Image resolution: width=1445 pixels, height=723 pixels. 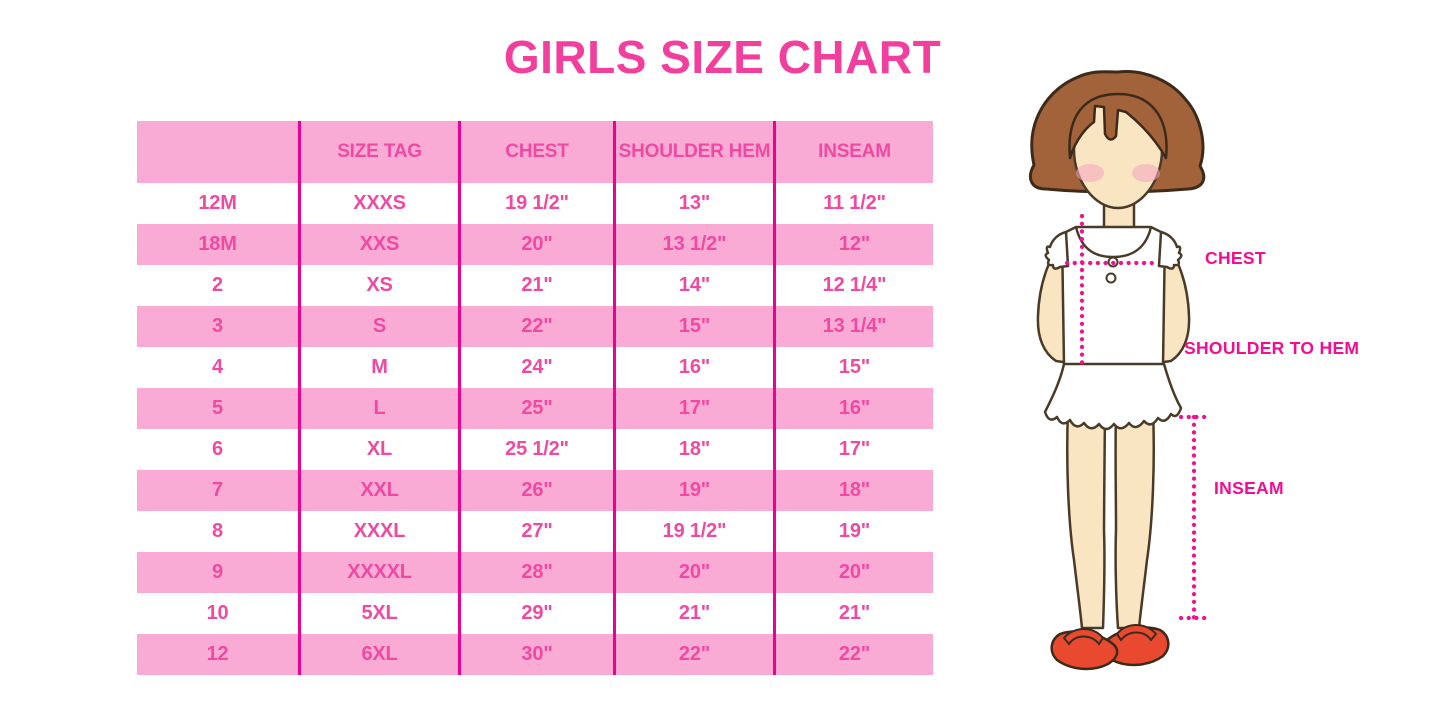 I want to click on table-cell: 12 1/4", so click(x=853, y=285).